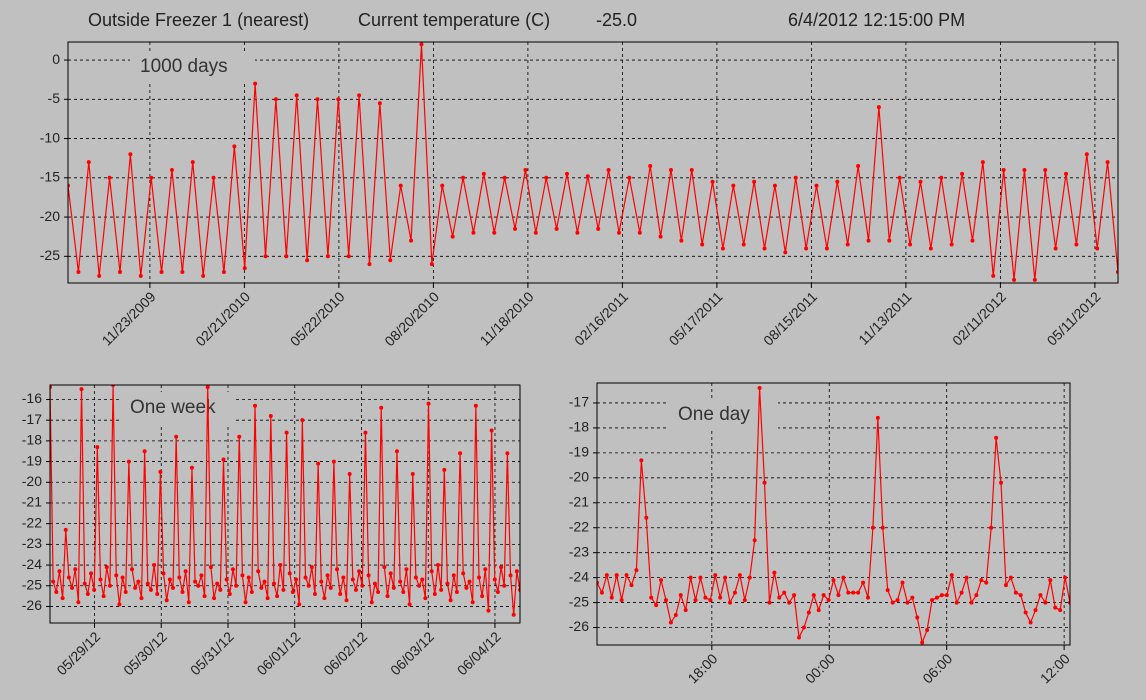 The width and height of the screenshot is (1146, 700). I want to click on timestamp: 6/4/2012 12:15:00 PM, so click(876, 20).